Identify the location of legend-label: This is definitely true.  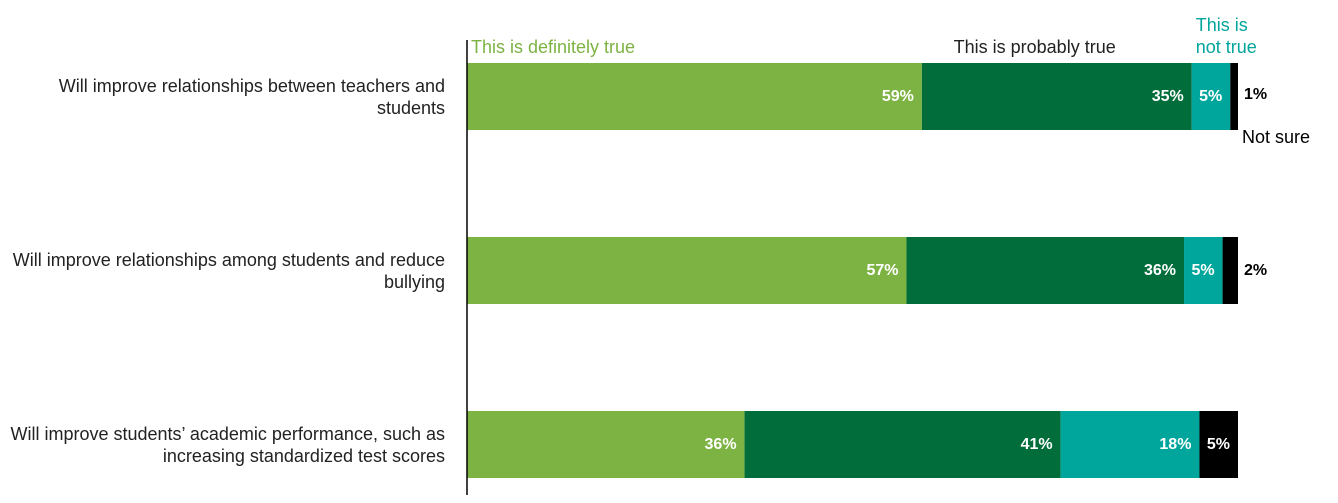
(553, 47).